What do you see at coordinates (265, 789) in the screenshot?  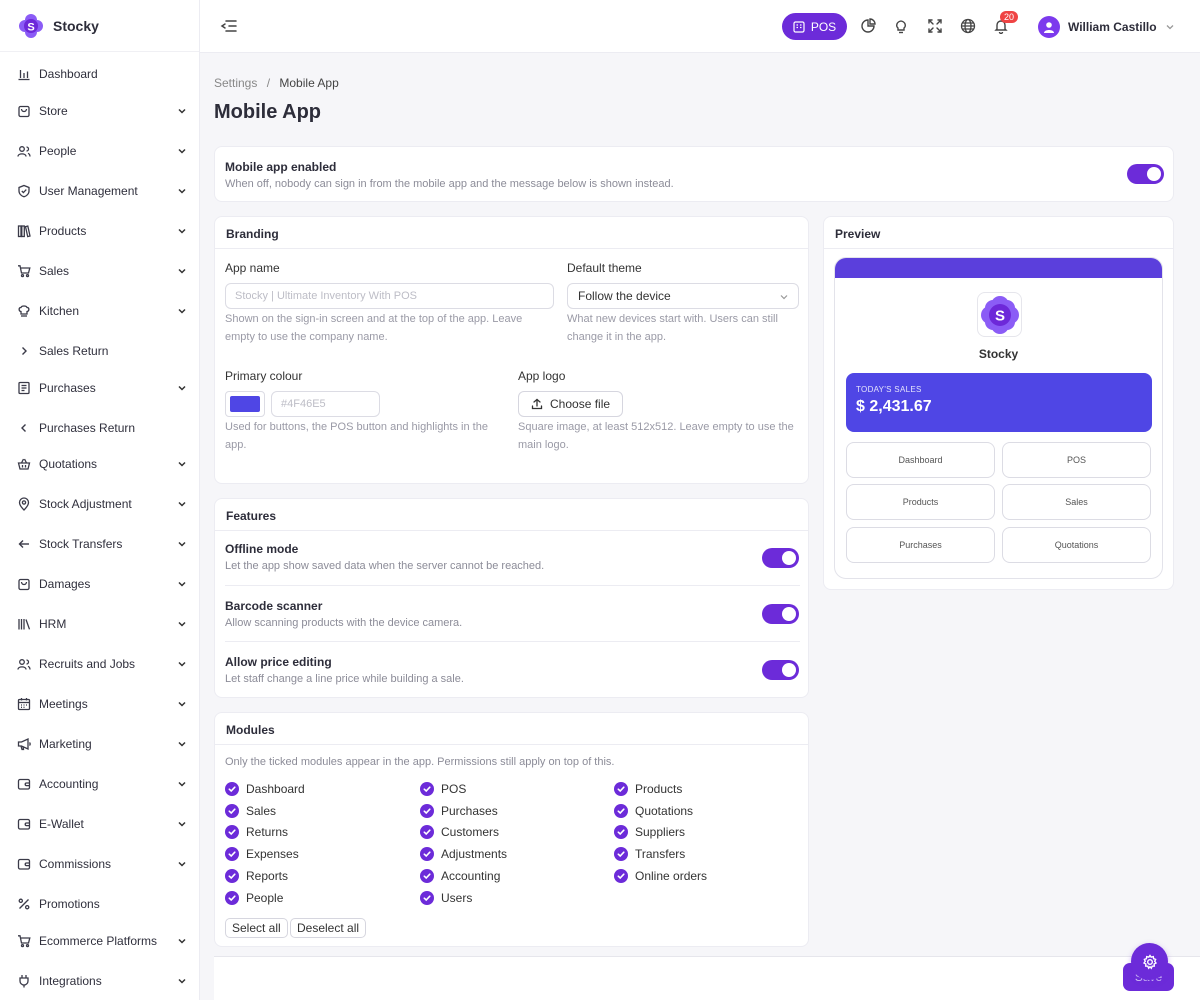 I see `module-checkbox-dashboard: Dashboard` at bounding box center [265, 789].